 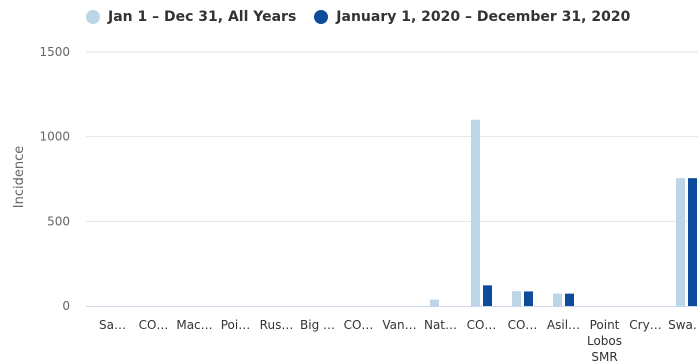 What do you see at coordinates (93, 17) in the screenshot?
I see `legend-swatch-all-years` at bounding box center [93, 17].